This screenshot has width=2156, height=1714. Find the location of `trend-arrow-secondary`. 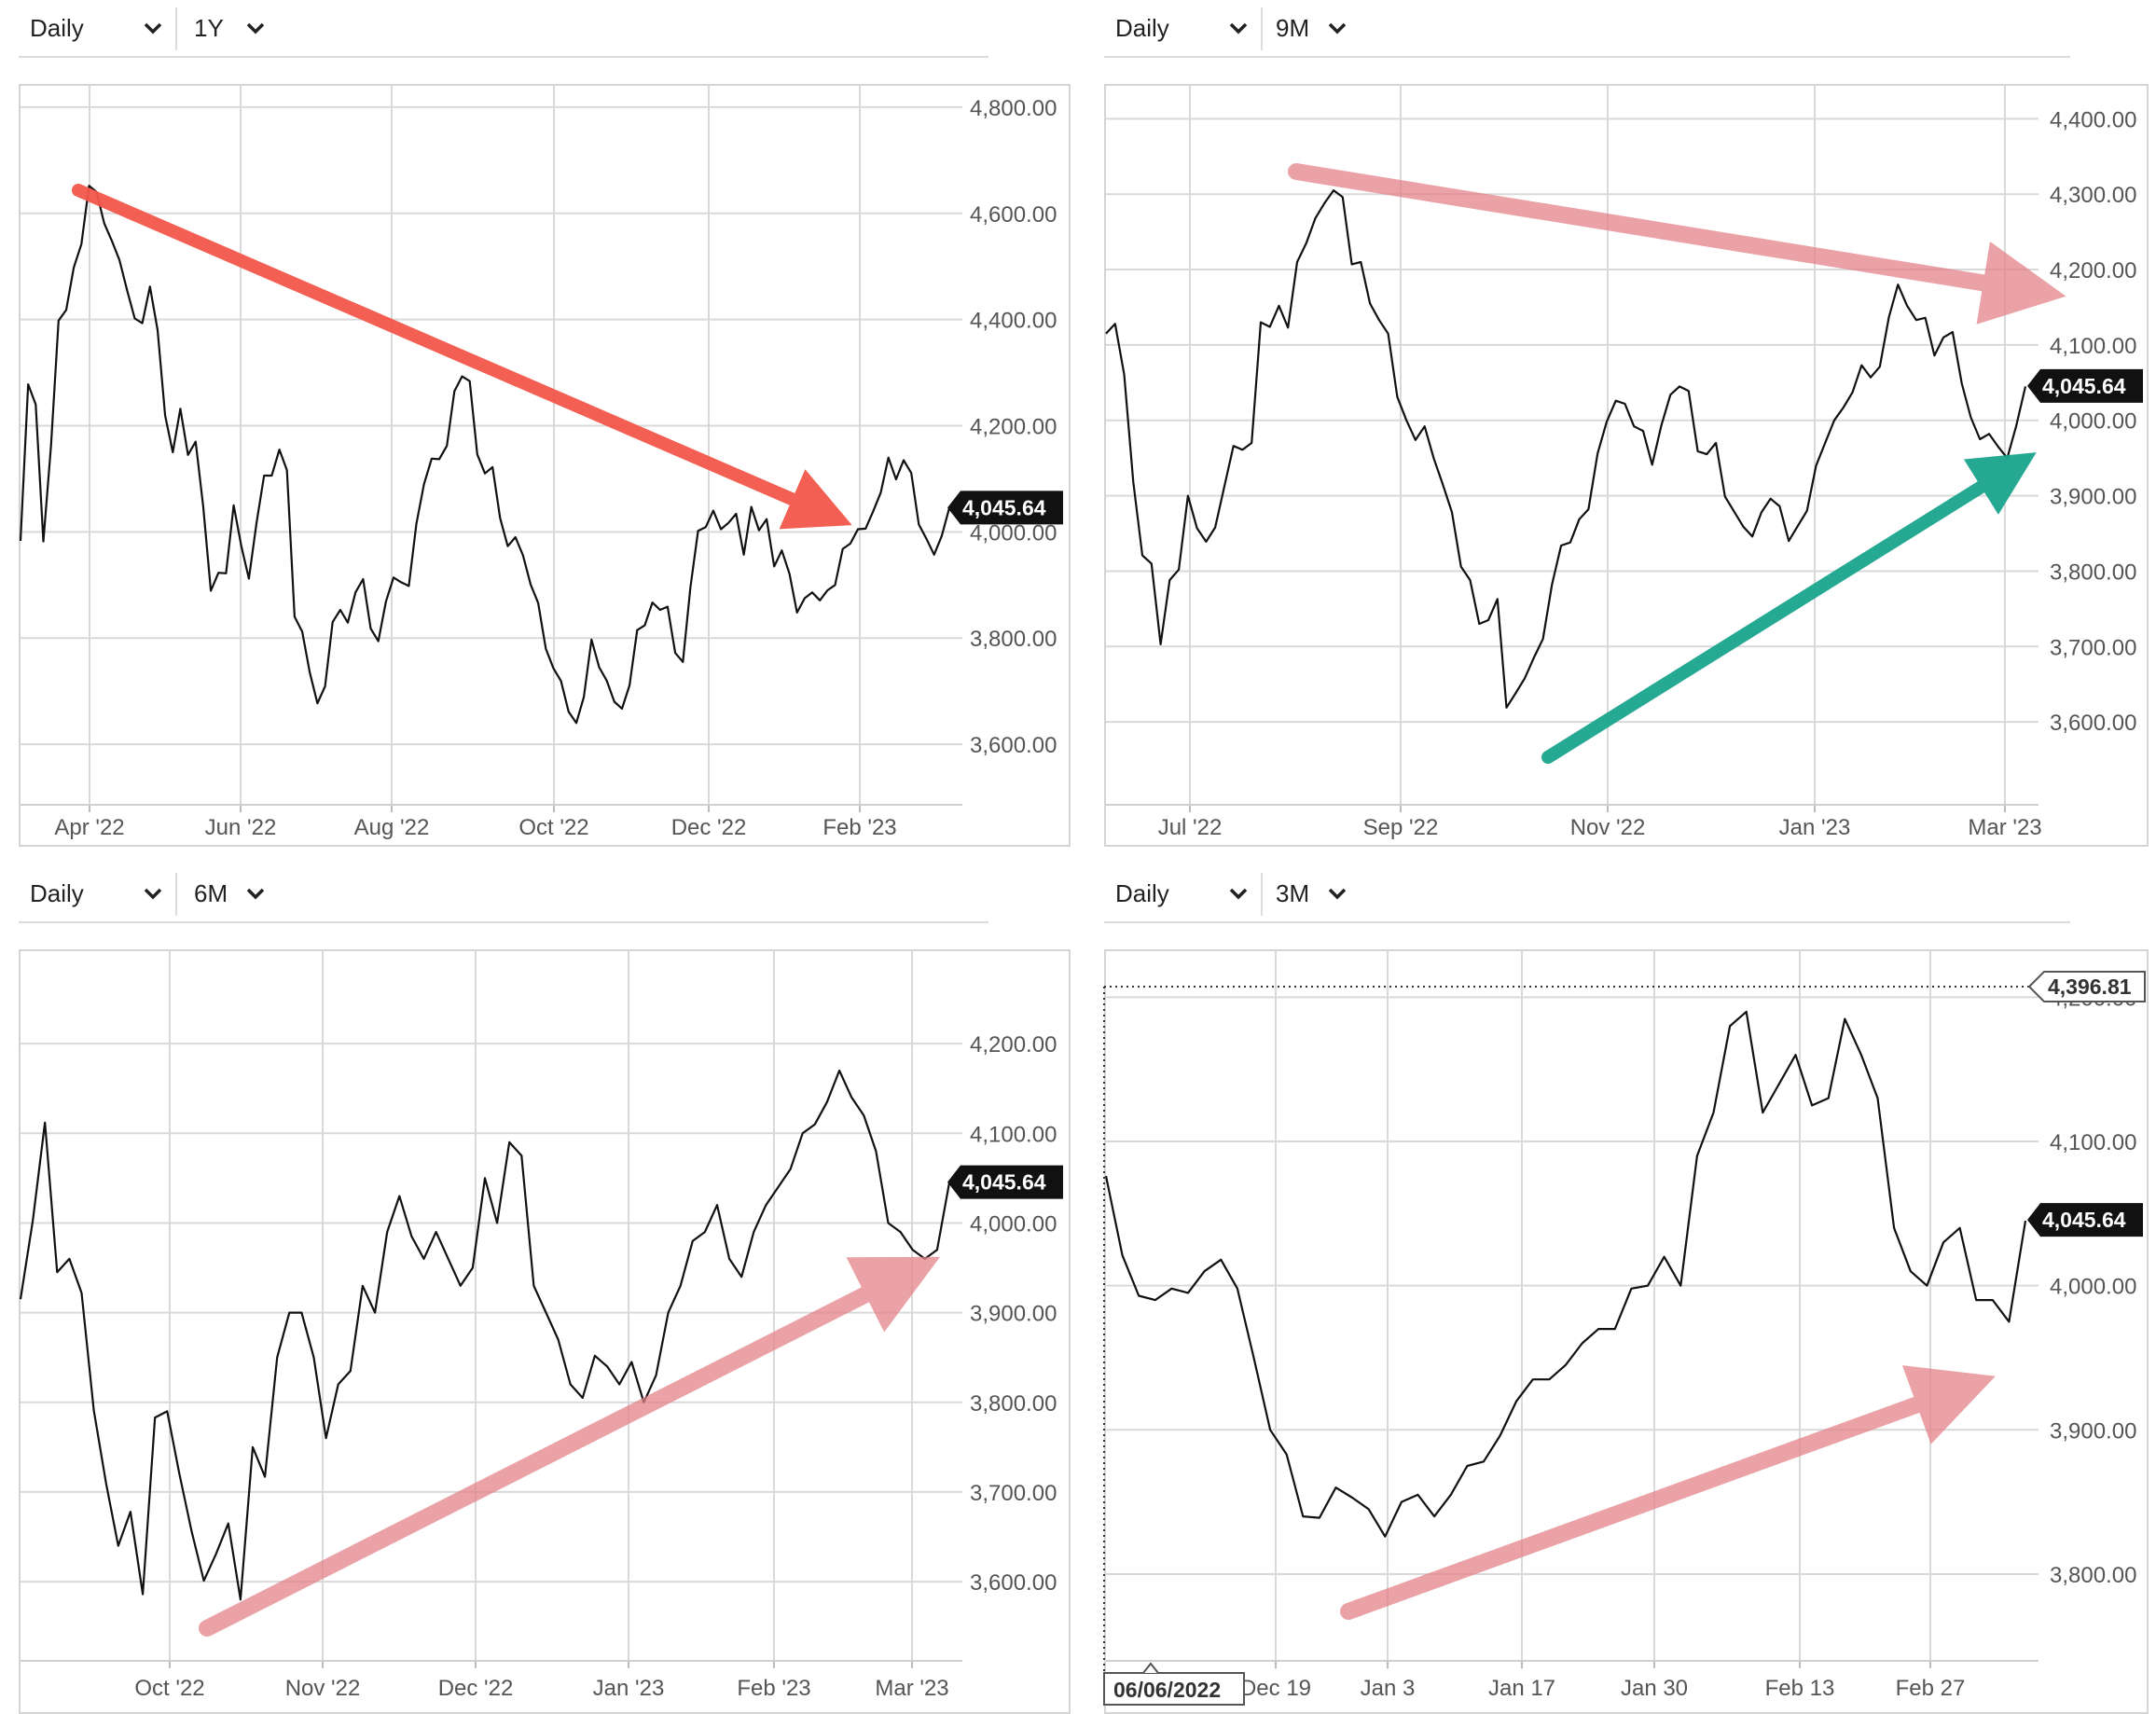

trend-arrow-secondary is located at coordinates (1789, 608).